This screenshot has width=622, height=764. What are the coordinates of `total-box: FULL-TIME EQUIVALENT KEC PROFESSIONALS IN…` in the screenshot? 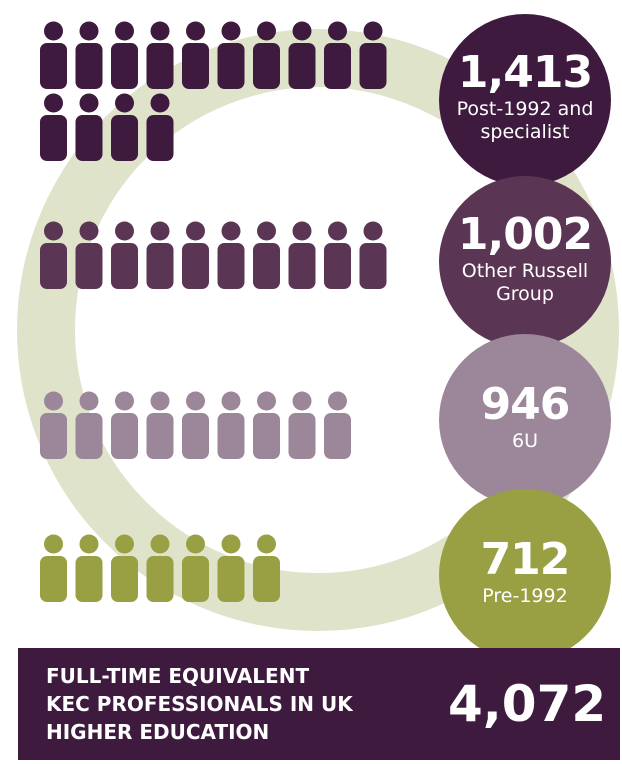 It's located at (319, 704).